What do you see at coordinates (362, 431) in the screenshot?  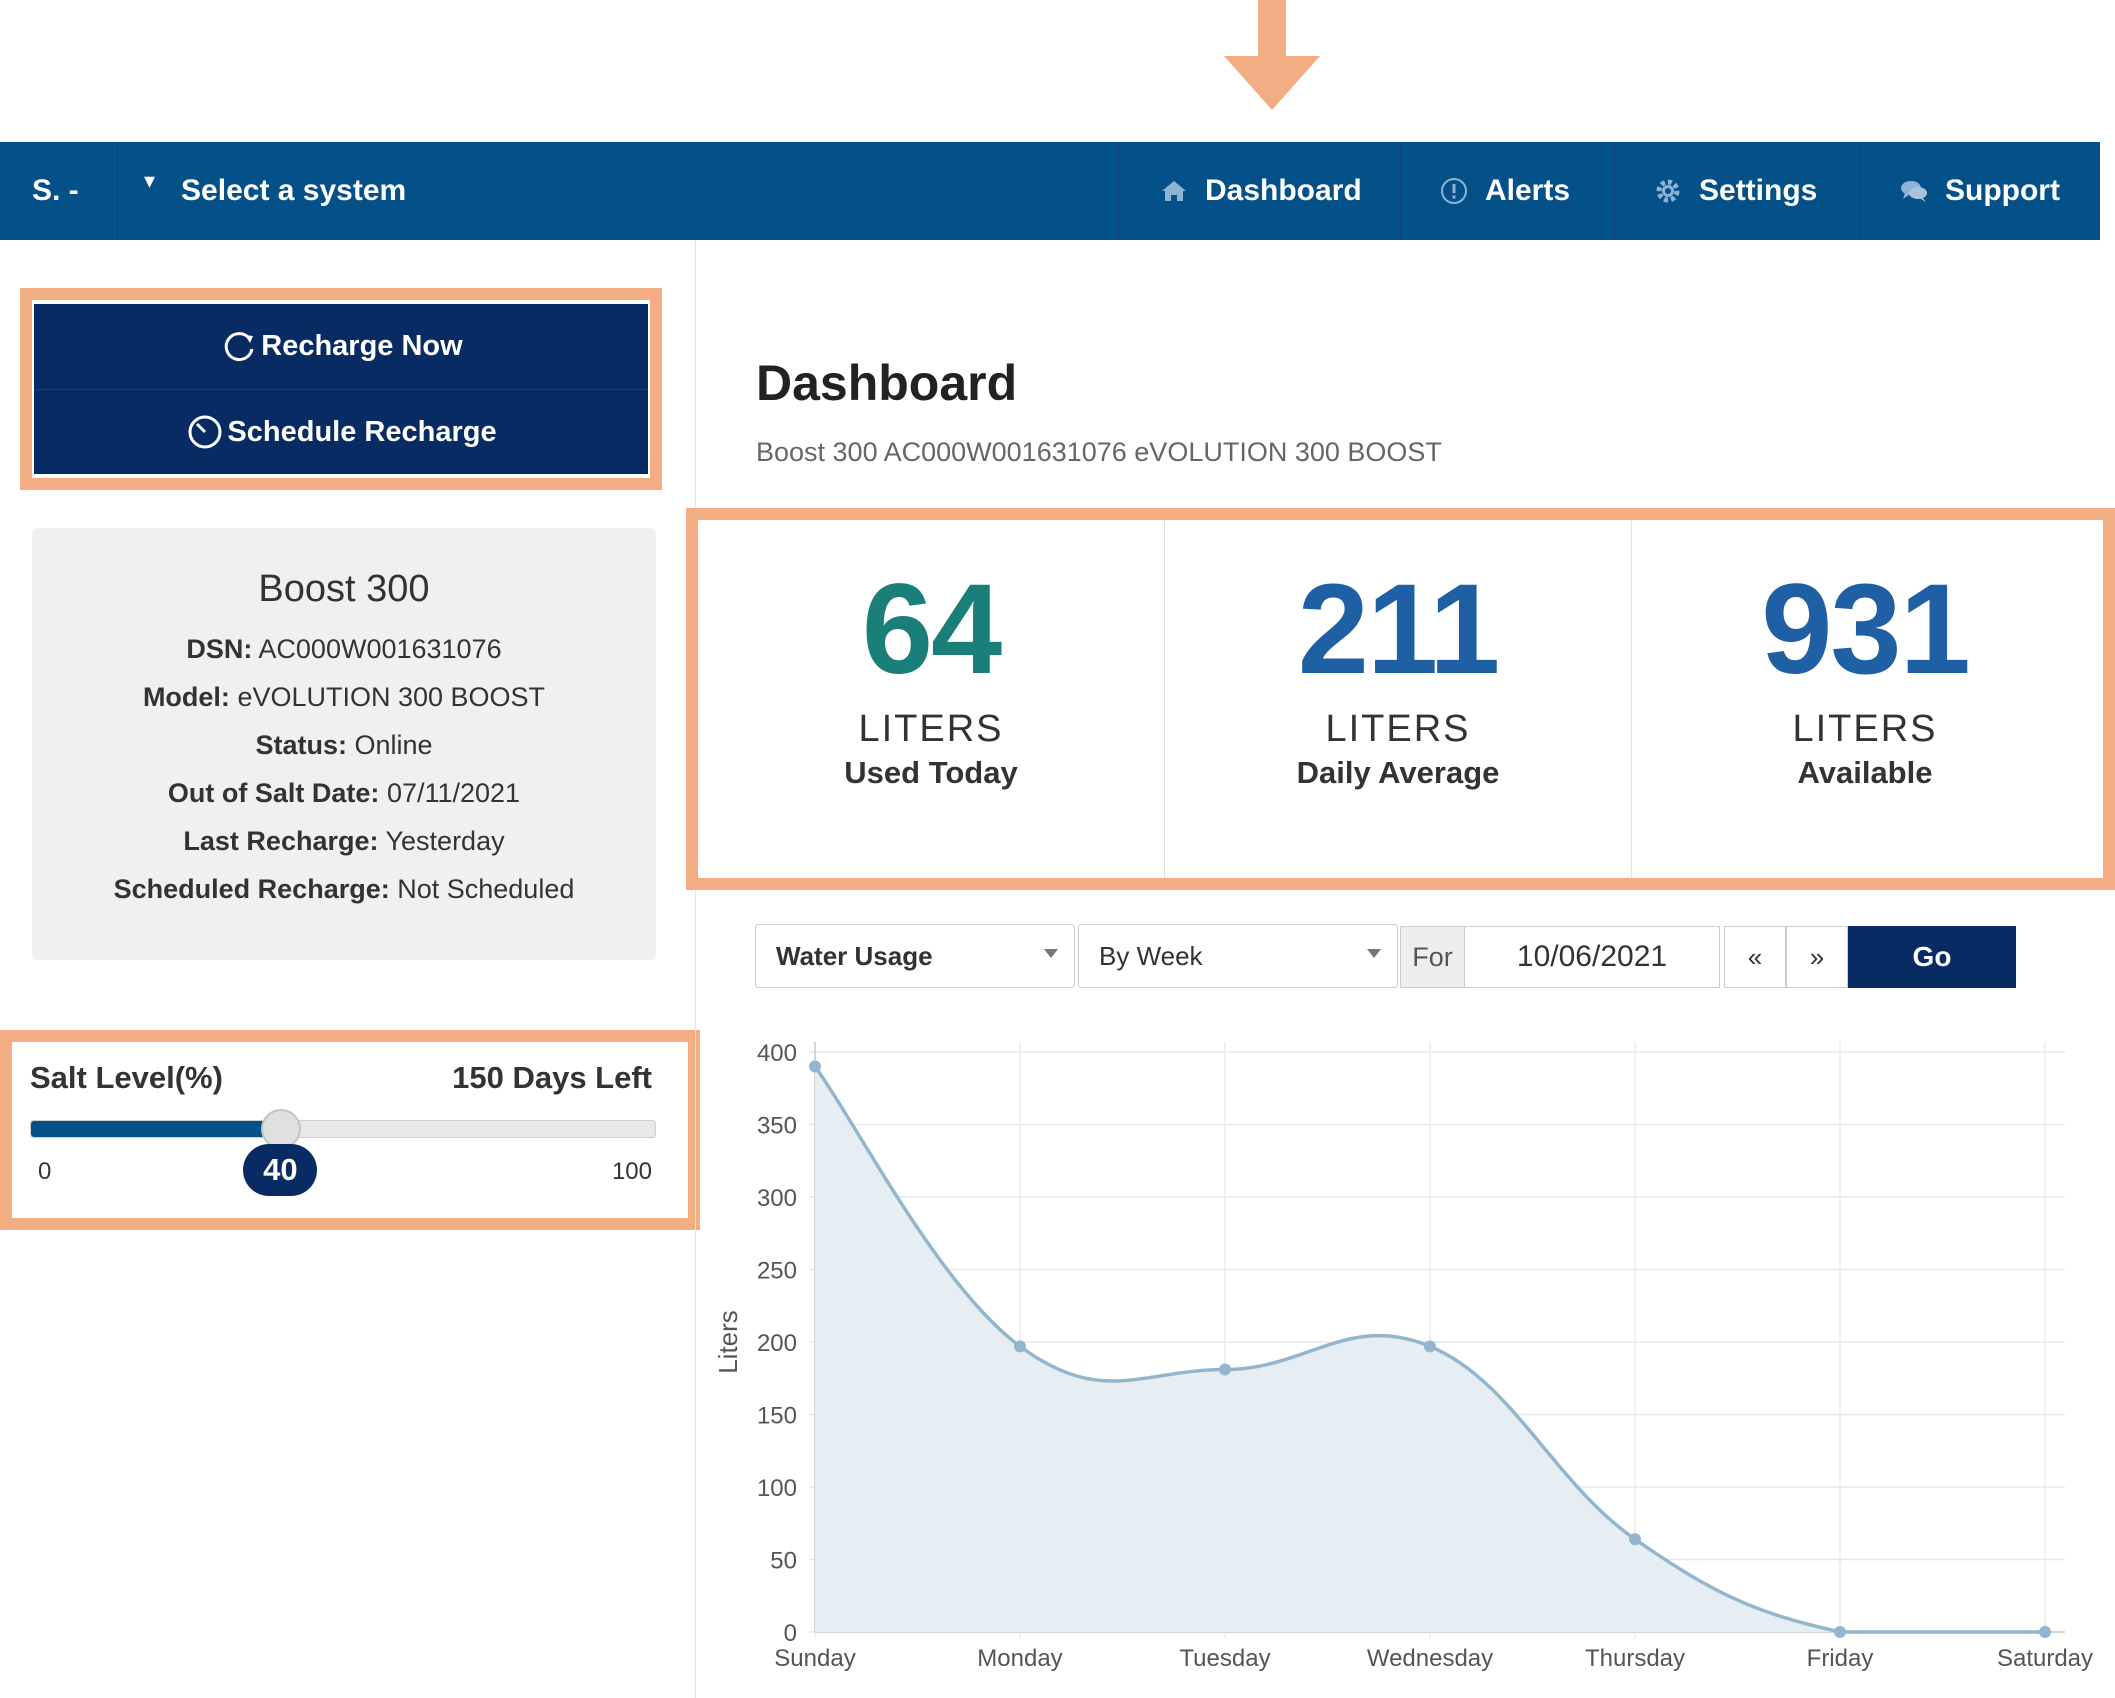 I see `schedule-recharge-label: Schedule Recharge` at bounding box center [362, 431].